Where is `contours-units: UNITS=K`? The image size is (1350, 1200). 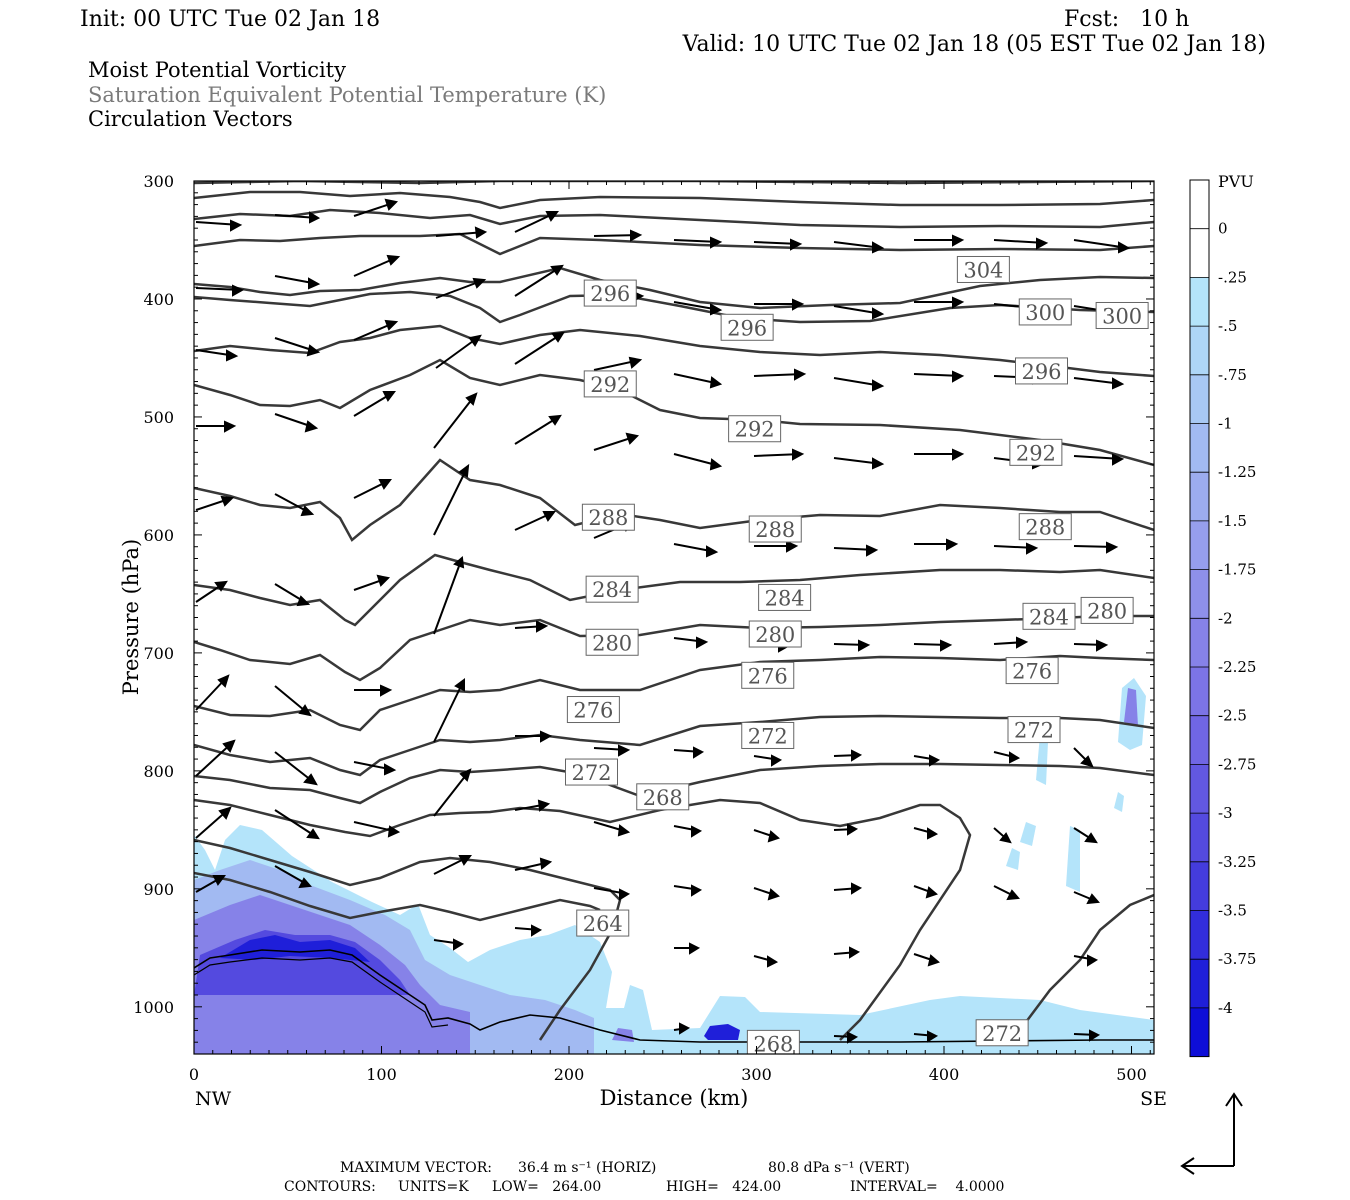
contours-units: UNITS=K is located at coordinates (433, 1187).